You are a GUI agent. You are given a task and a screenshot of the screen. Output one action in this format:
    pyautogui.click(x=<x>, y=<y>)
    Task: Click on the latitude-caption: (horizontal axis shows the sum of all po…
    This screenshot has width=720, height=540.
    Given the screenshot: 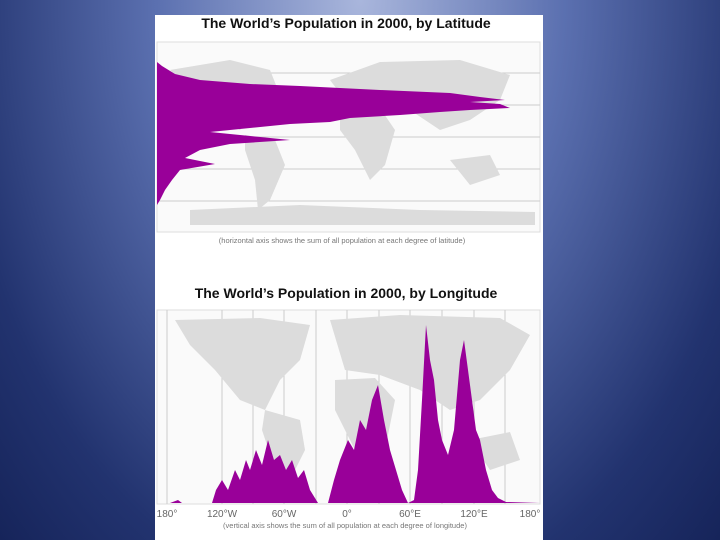 What is the action you would take?
    pyautogui.click(x=342, y=240)
    